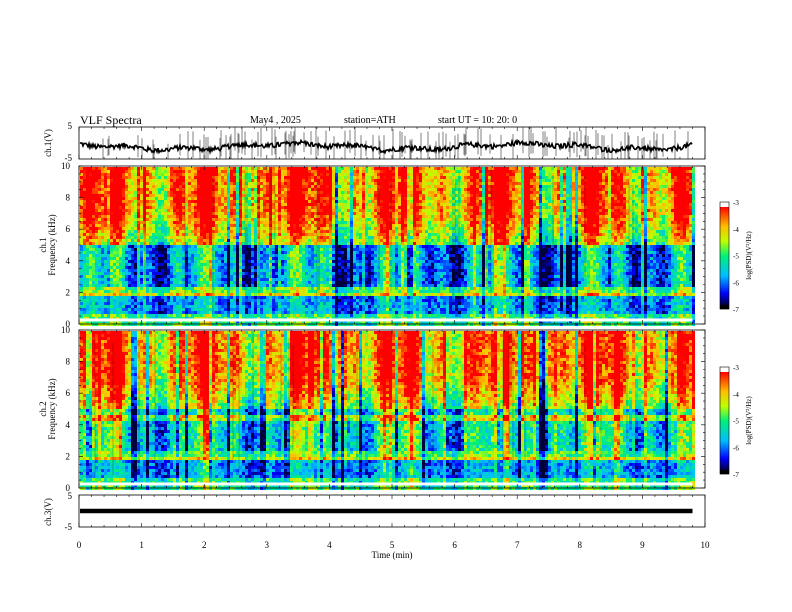 The width and height of the screenshot is (792, 612). Describe the element at coordinates (580, 545) in the screenshot. I see `time-tick-8: 8` at that location.